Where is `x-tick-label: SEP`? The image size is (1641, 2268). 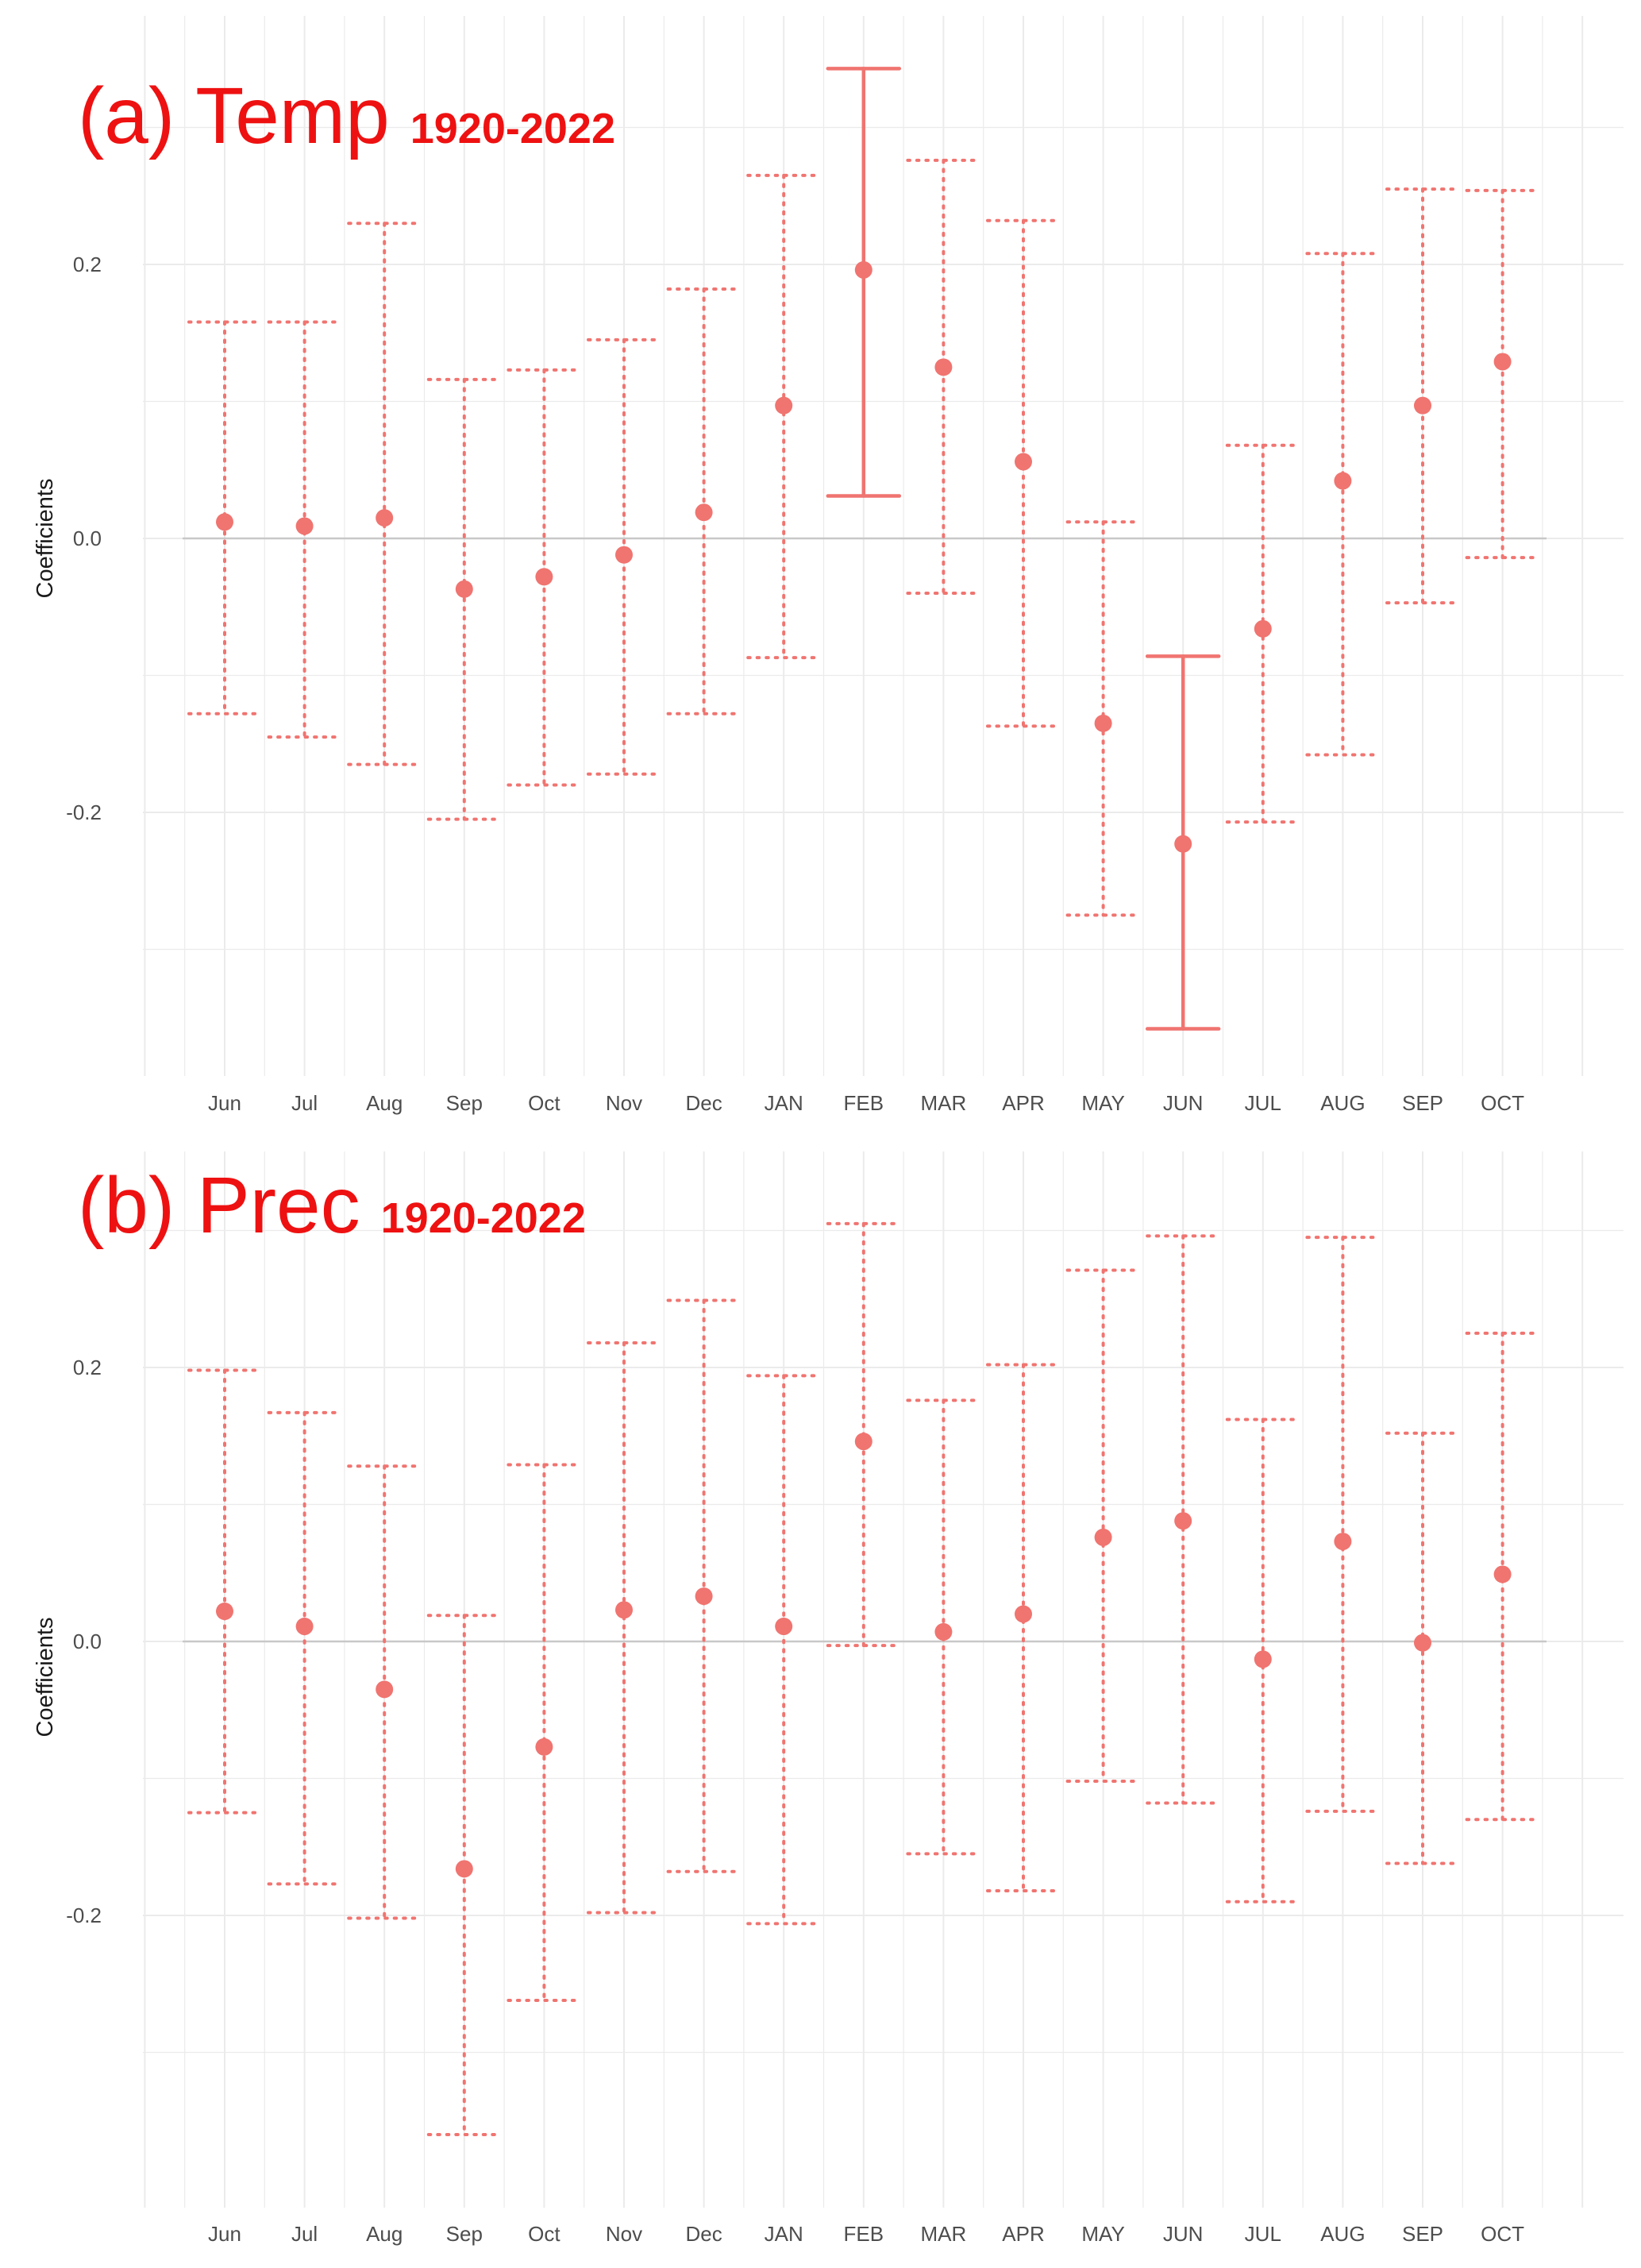
x-tick-label: SEP is located at coordinates (1422, 1103).